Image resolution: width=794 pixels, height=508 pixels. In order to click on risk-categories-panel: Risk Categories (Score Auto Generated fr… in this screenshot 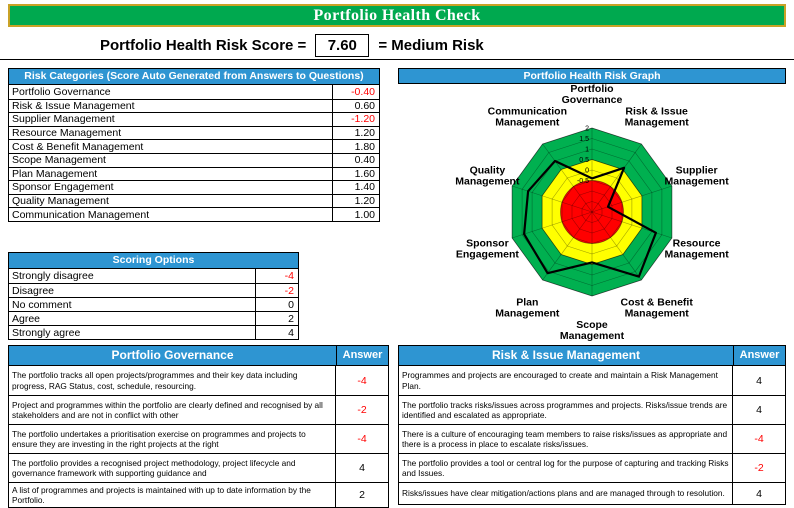, I will do `click(194, 145)`.